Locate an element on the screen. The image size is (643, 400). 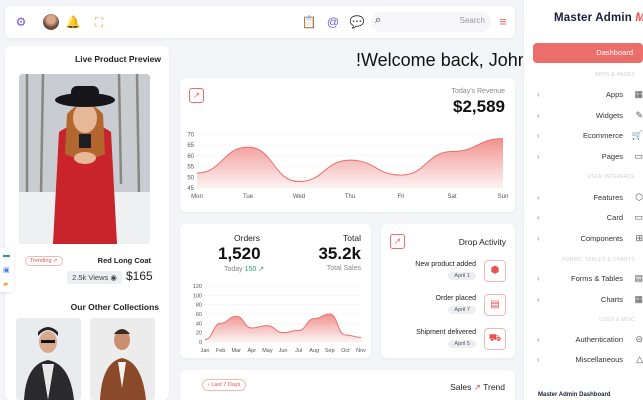
x-tick-label: Aug is located at coordinates (314, 351).